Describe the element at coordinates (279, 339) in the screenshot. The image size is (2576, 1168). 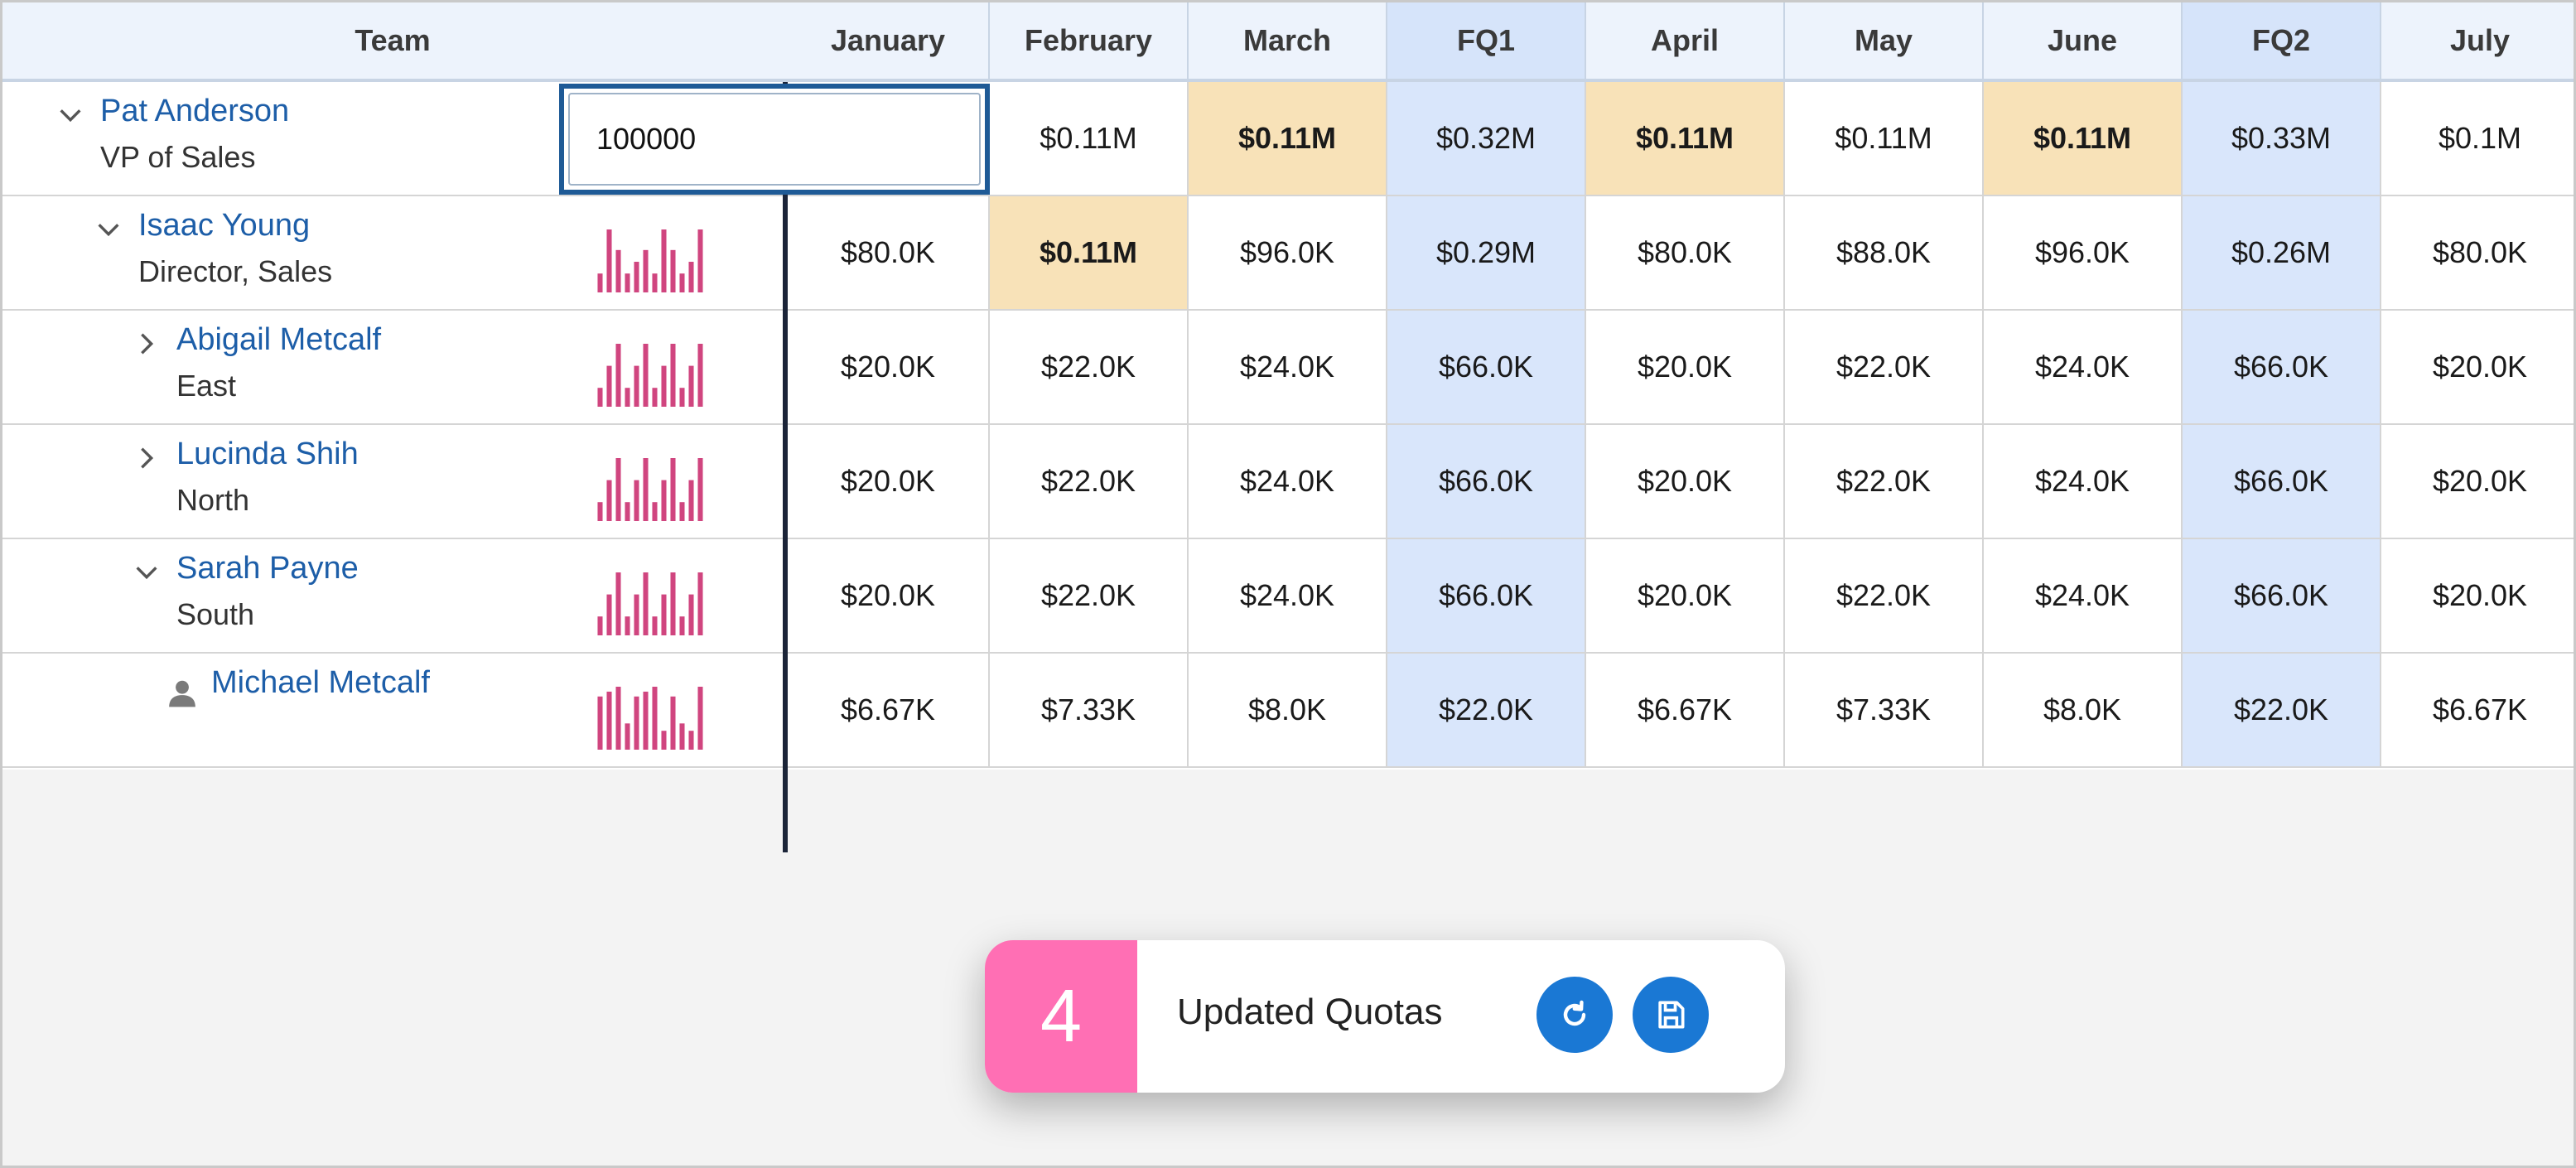
I see `member-name-link: Abigail Metcalf` at that location.